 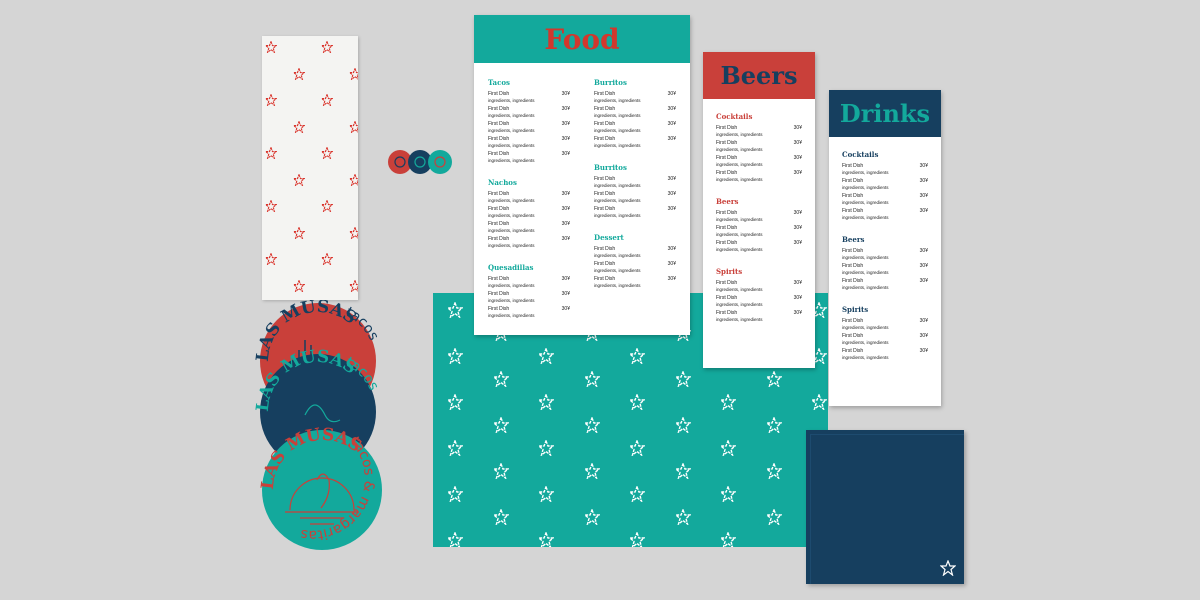 I want to click on section-title: Burritos, so click(x=610, y=167).